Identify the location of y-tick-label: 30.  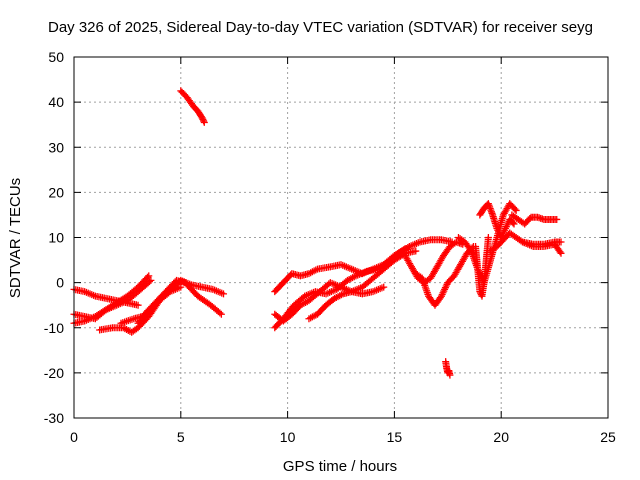
(56, 147).